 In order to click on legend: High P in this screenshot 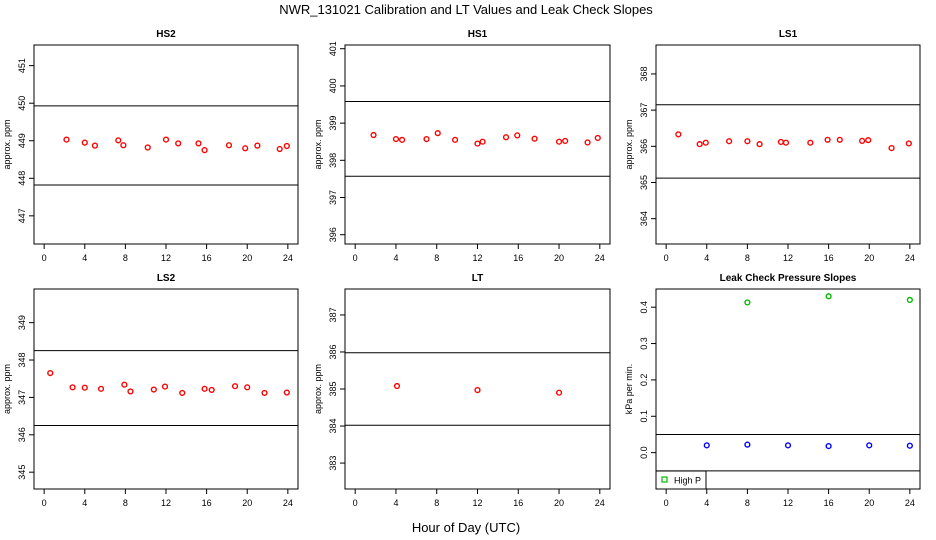, I will do `click(681, 480)`.